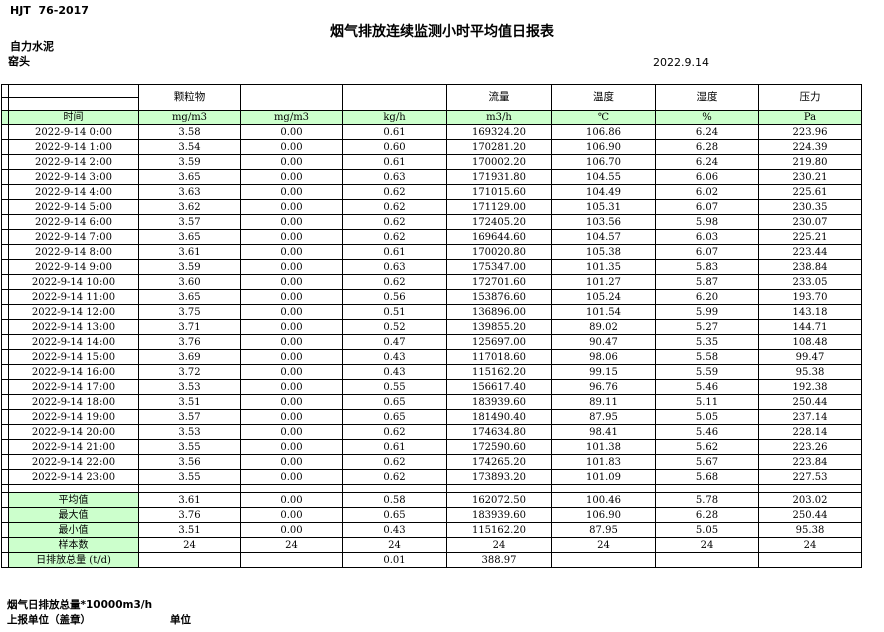 The width and height of the screenshot is (884, 632). What do you see at coordinates (189, 500) in the screenshot?
I see `summary-value: 3.61` at bounding box center [189, 500].